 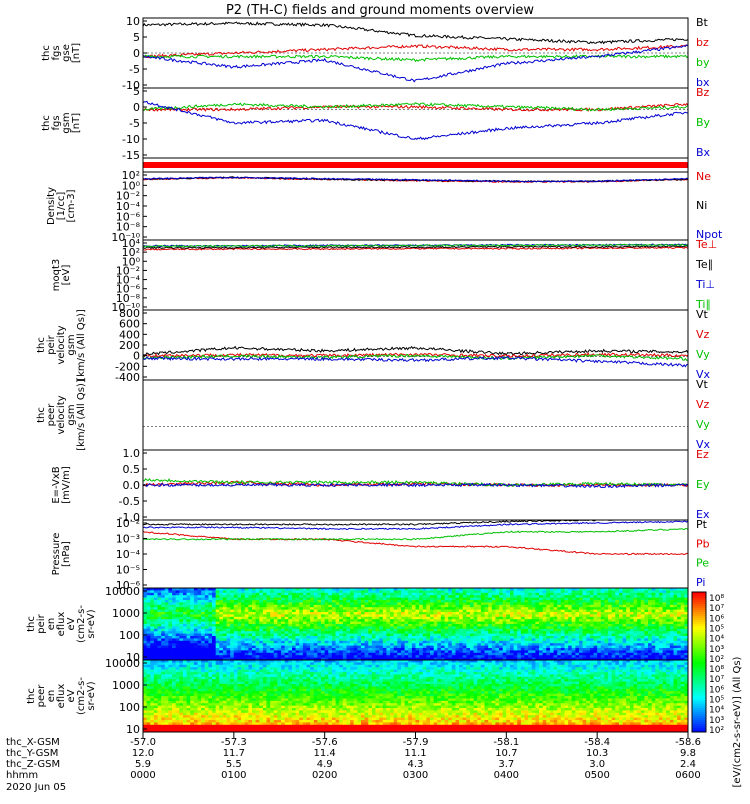 What do you see at coordinates (66, 275) in the screenshot?
I see `panel-y-label: [eV]` at bounding box center [66, 275].